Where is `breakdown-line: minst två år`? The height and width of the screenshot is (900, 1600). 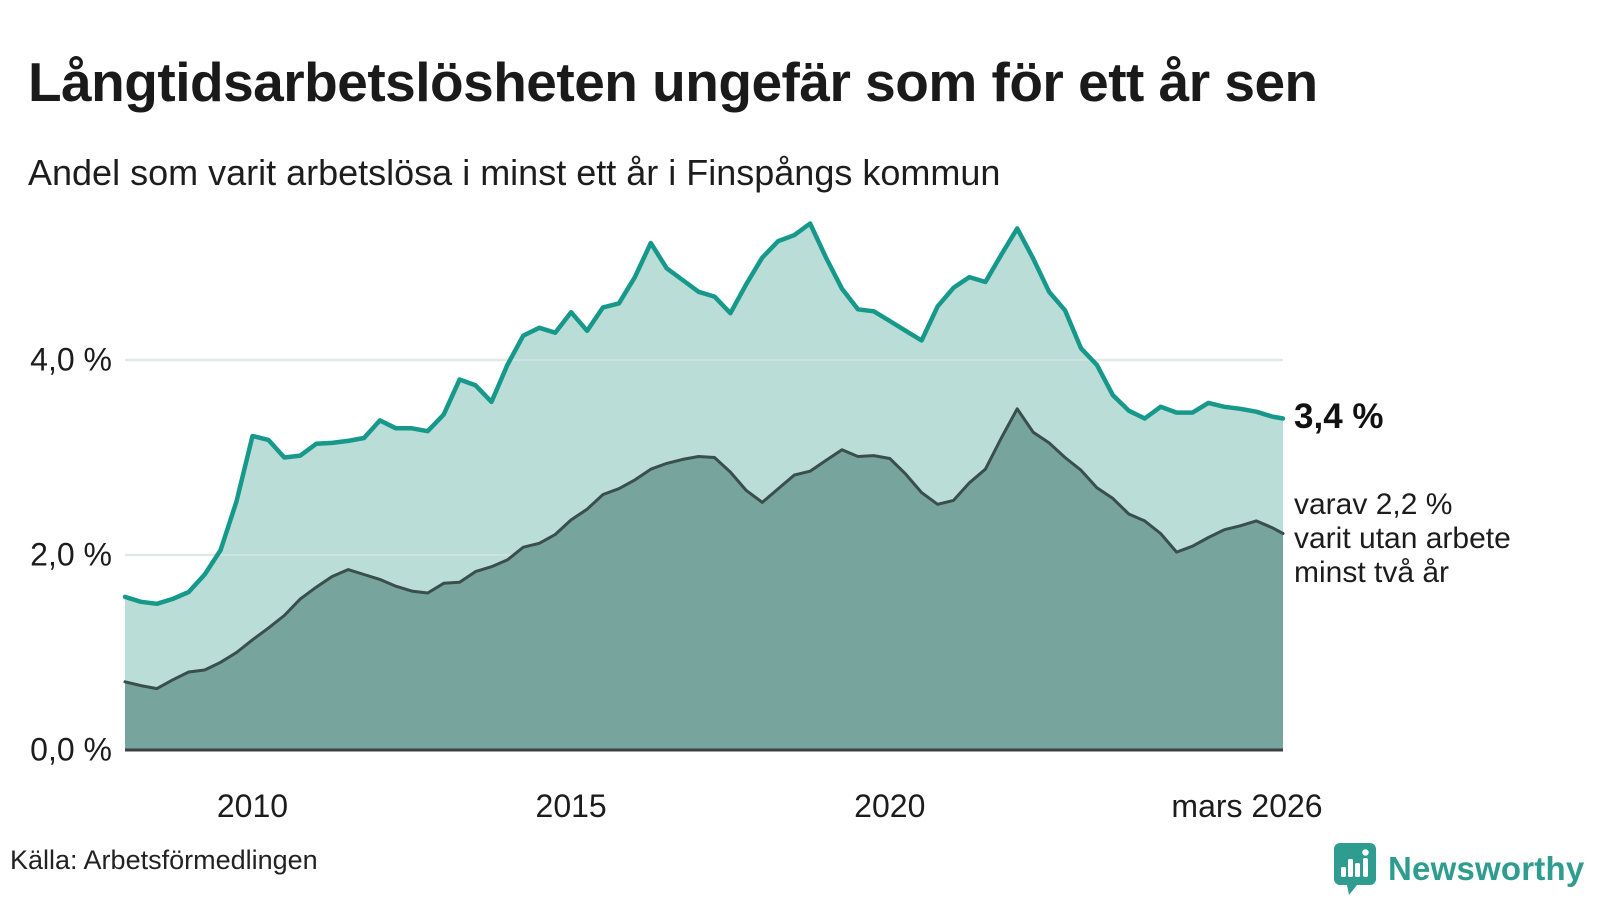 breakdown-line: minst två år is located at coordinates (1372, 572).